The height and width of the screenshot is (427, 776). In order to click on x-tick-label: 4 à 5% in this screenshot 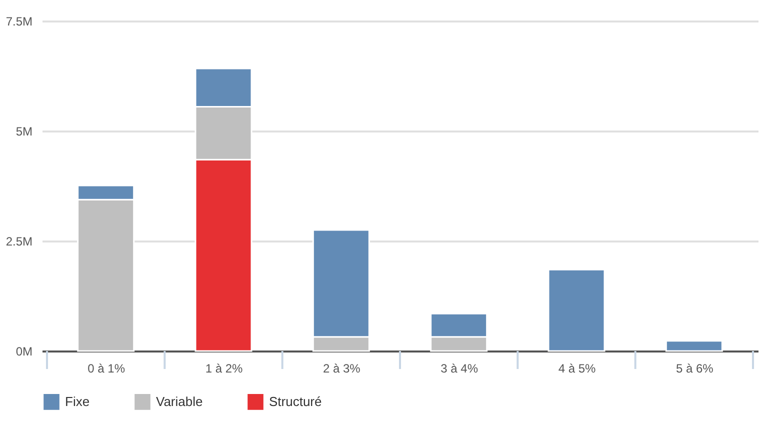, I will do `click(577, 369)`.